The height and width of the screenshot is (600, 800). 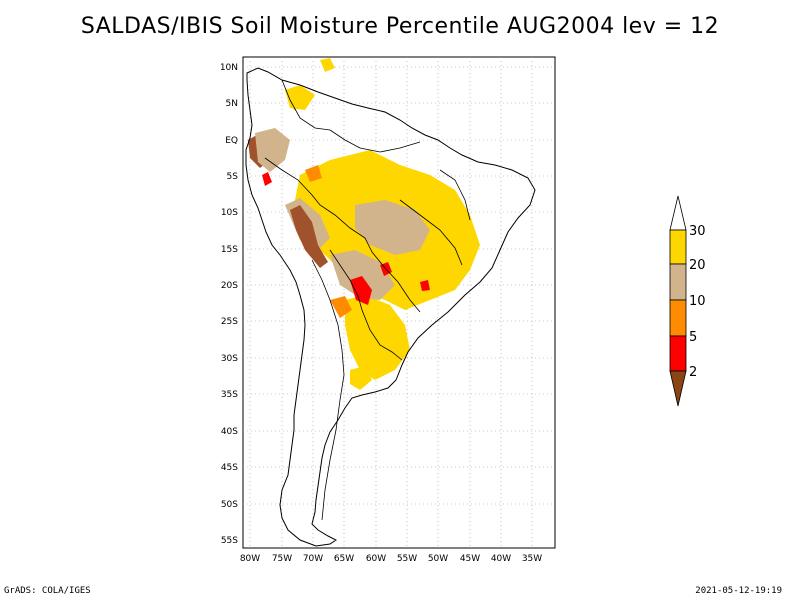 What do you see at coordinates (229, 286) in the screenshot?
I see `lat-label: 20S` at bounding box center [229, 286].